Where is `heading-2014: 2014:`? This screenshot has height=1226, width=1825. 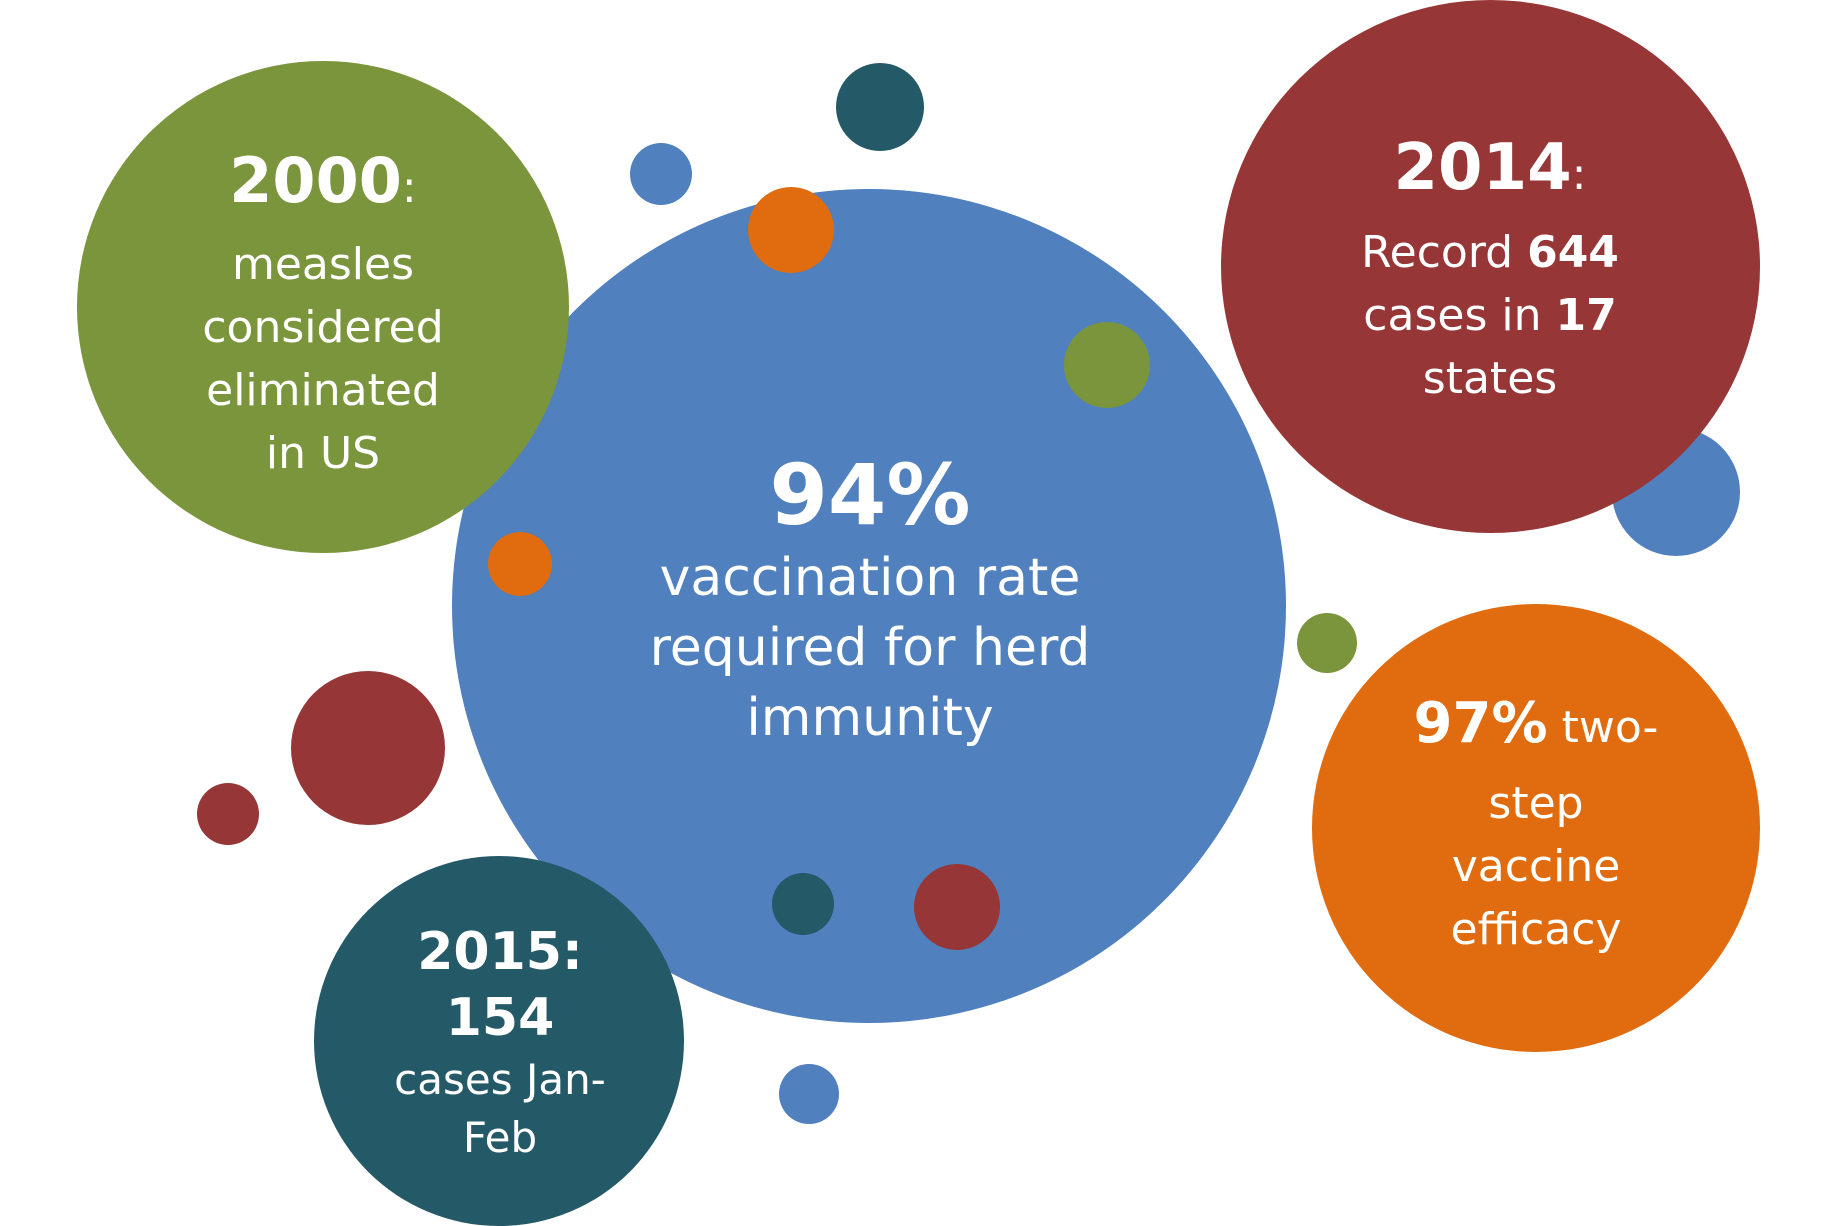 heading-2014: 2014: is located at coordinates (1490, 176).